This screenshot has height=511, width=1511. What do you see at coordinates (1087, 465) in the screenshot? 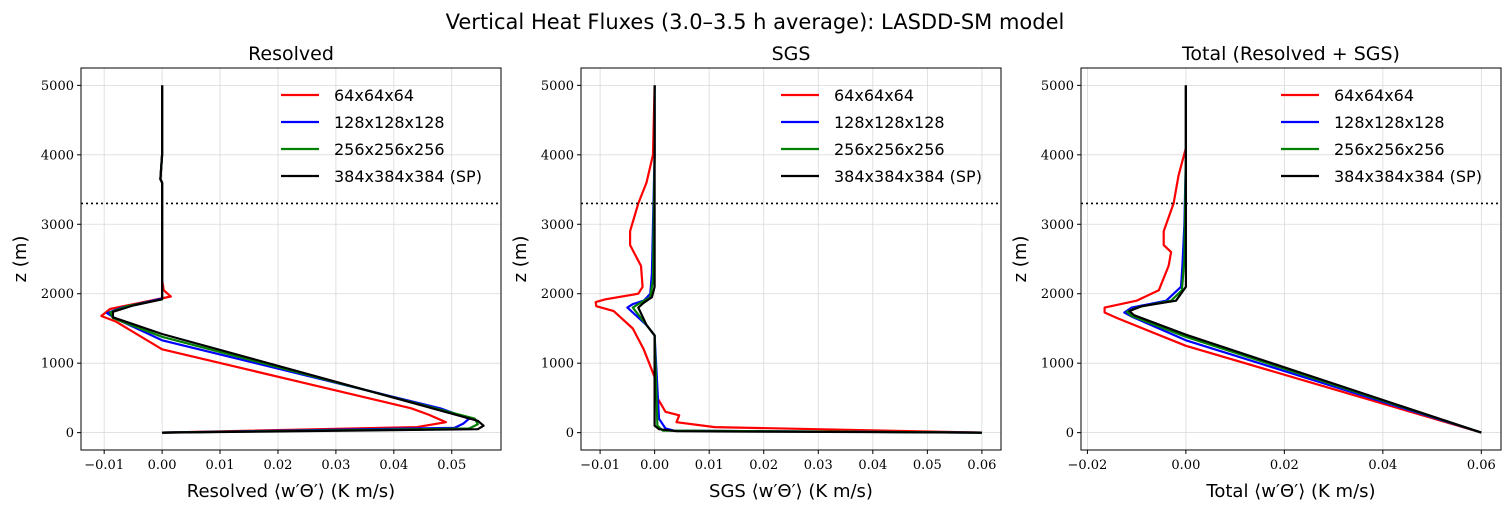
I see `x-tick-label: −0.02` at bounding box center [1087, 465].